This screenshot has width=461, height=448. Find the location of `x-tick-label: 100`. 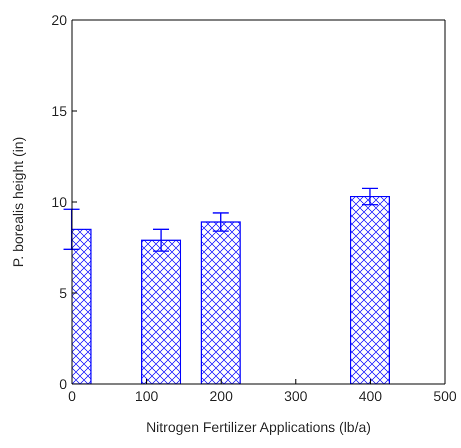

x-tick-label: 100 is located at coordinates (146, 396).